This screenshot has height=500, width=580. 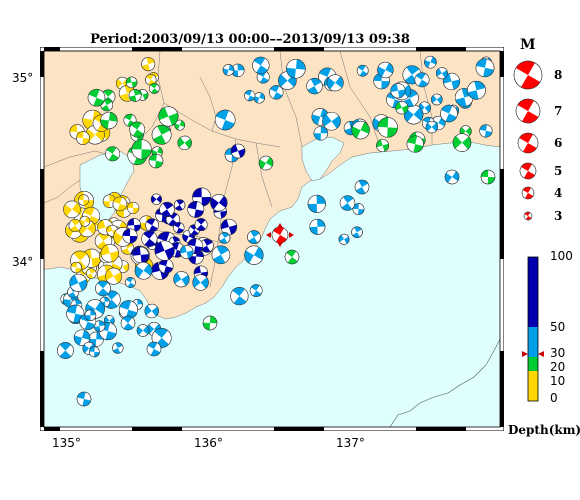 What do you see at coordinates (23, 78) in the screenshot?
I see `lat-label-35: 35°` at bounding box center [23, 78].